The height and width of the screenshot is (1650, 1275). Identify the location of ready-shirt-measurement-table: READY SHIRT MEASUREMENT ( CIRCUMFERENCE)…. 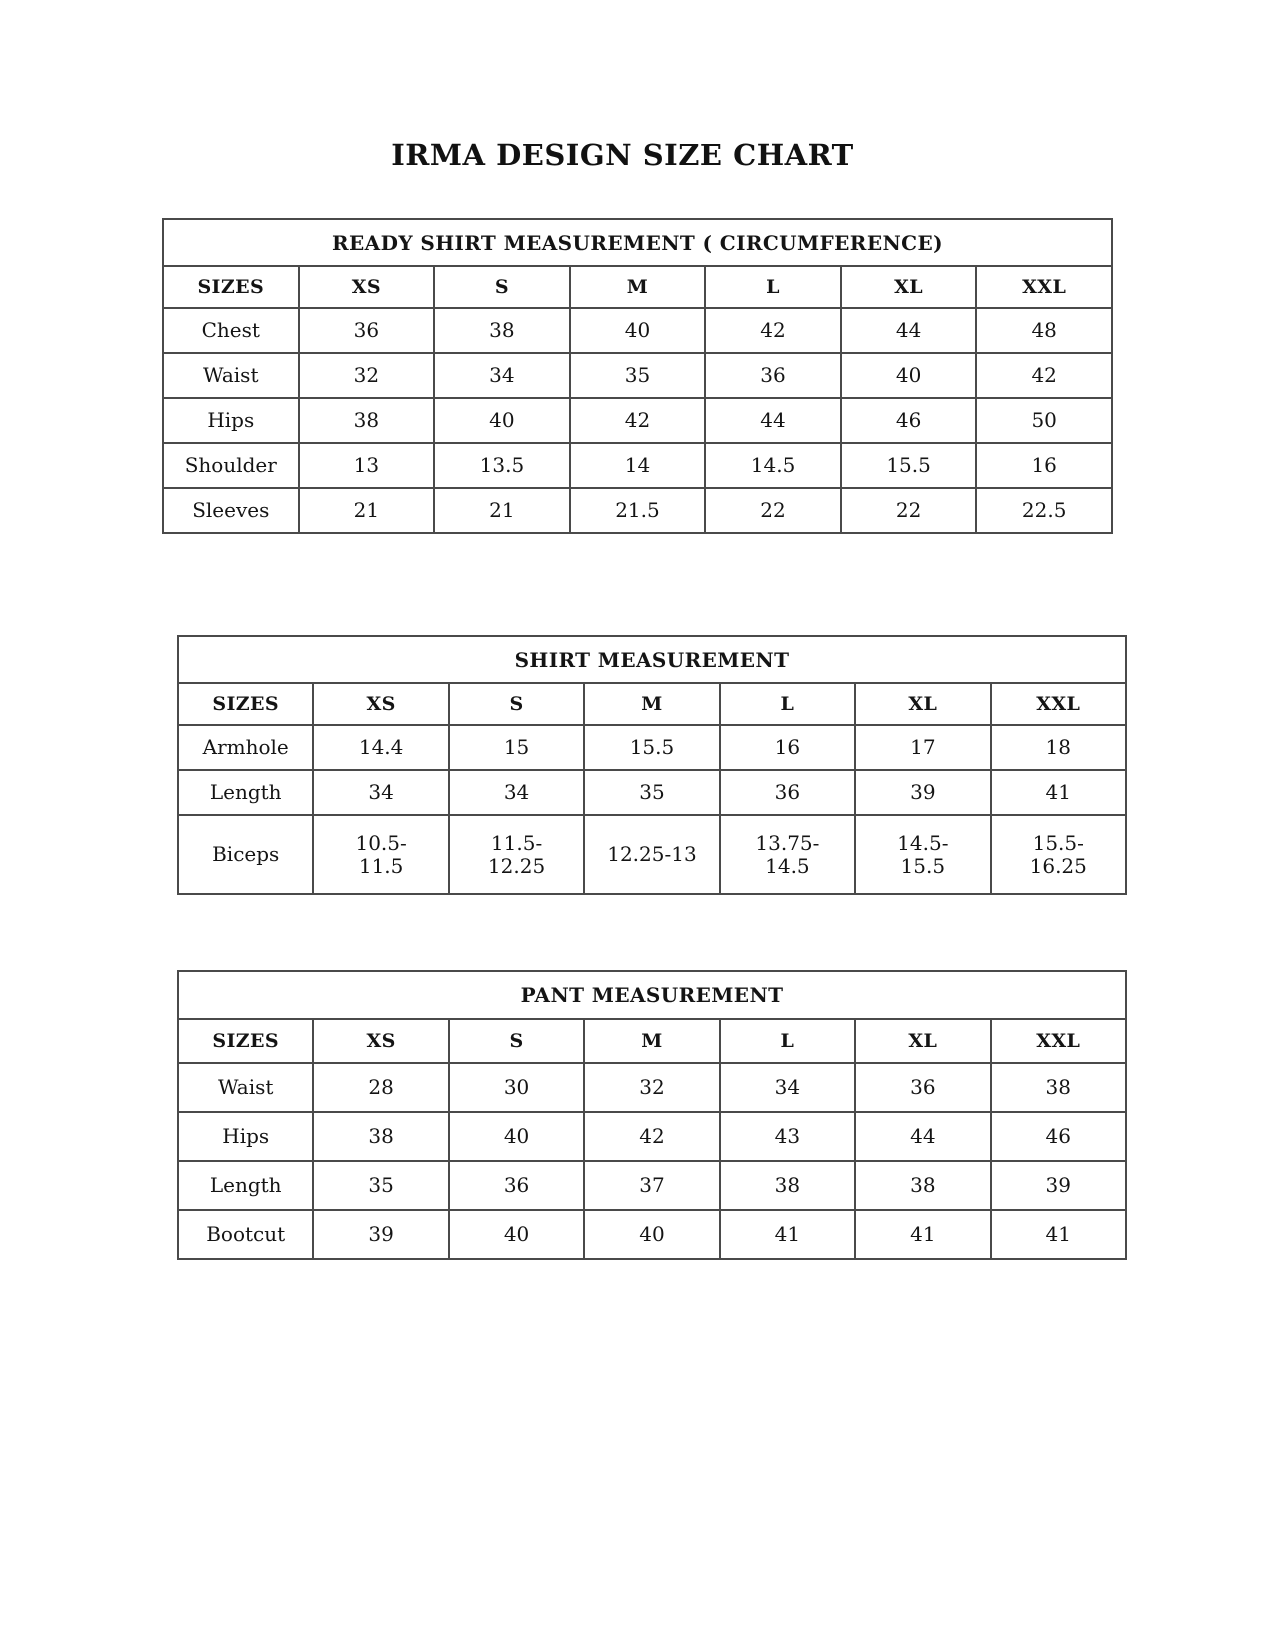
(637, 376).